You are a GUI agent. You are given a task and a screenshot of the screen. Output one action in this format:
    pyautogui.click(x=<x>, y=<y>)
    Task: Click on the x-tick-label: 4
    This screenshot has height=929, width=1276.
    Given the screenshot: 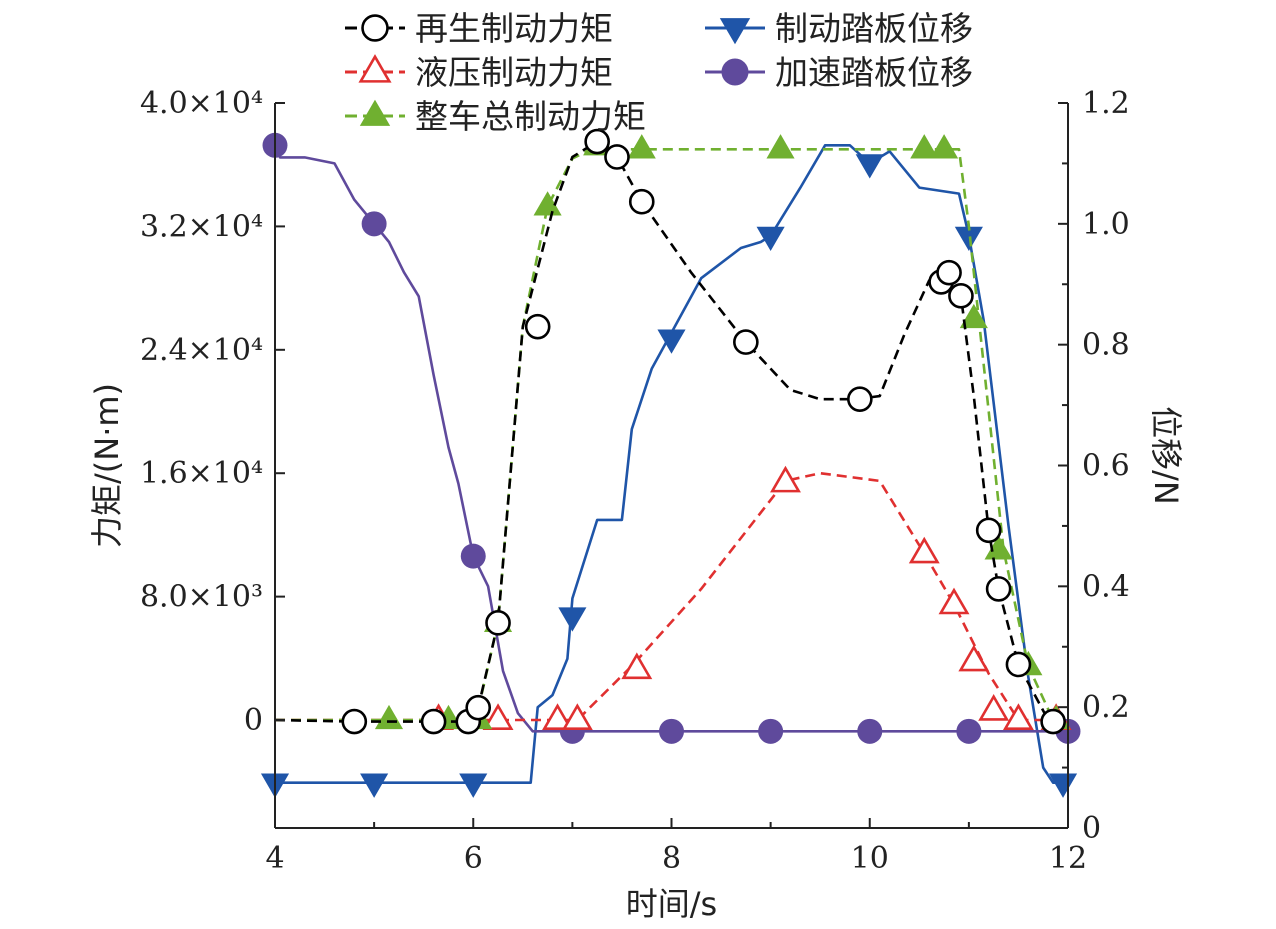 What is the action you would take?
    pyautogui.click(x=274, y=858)
    